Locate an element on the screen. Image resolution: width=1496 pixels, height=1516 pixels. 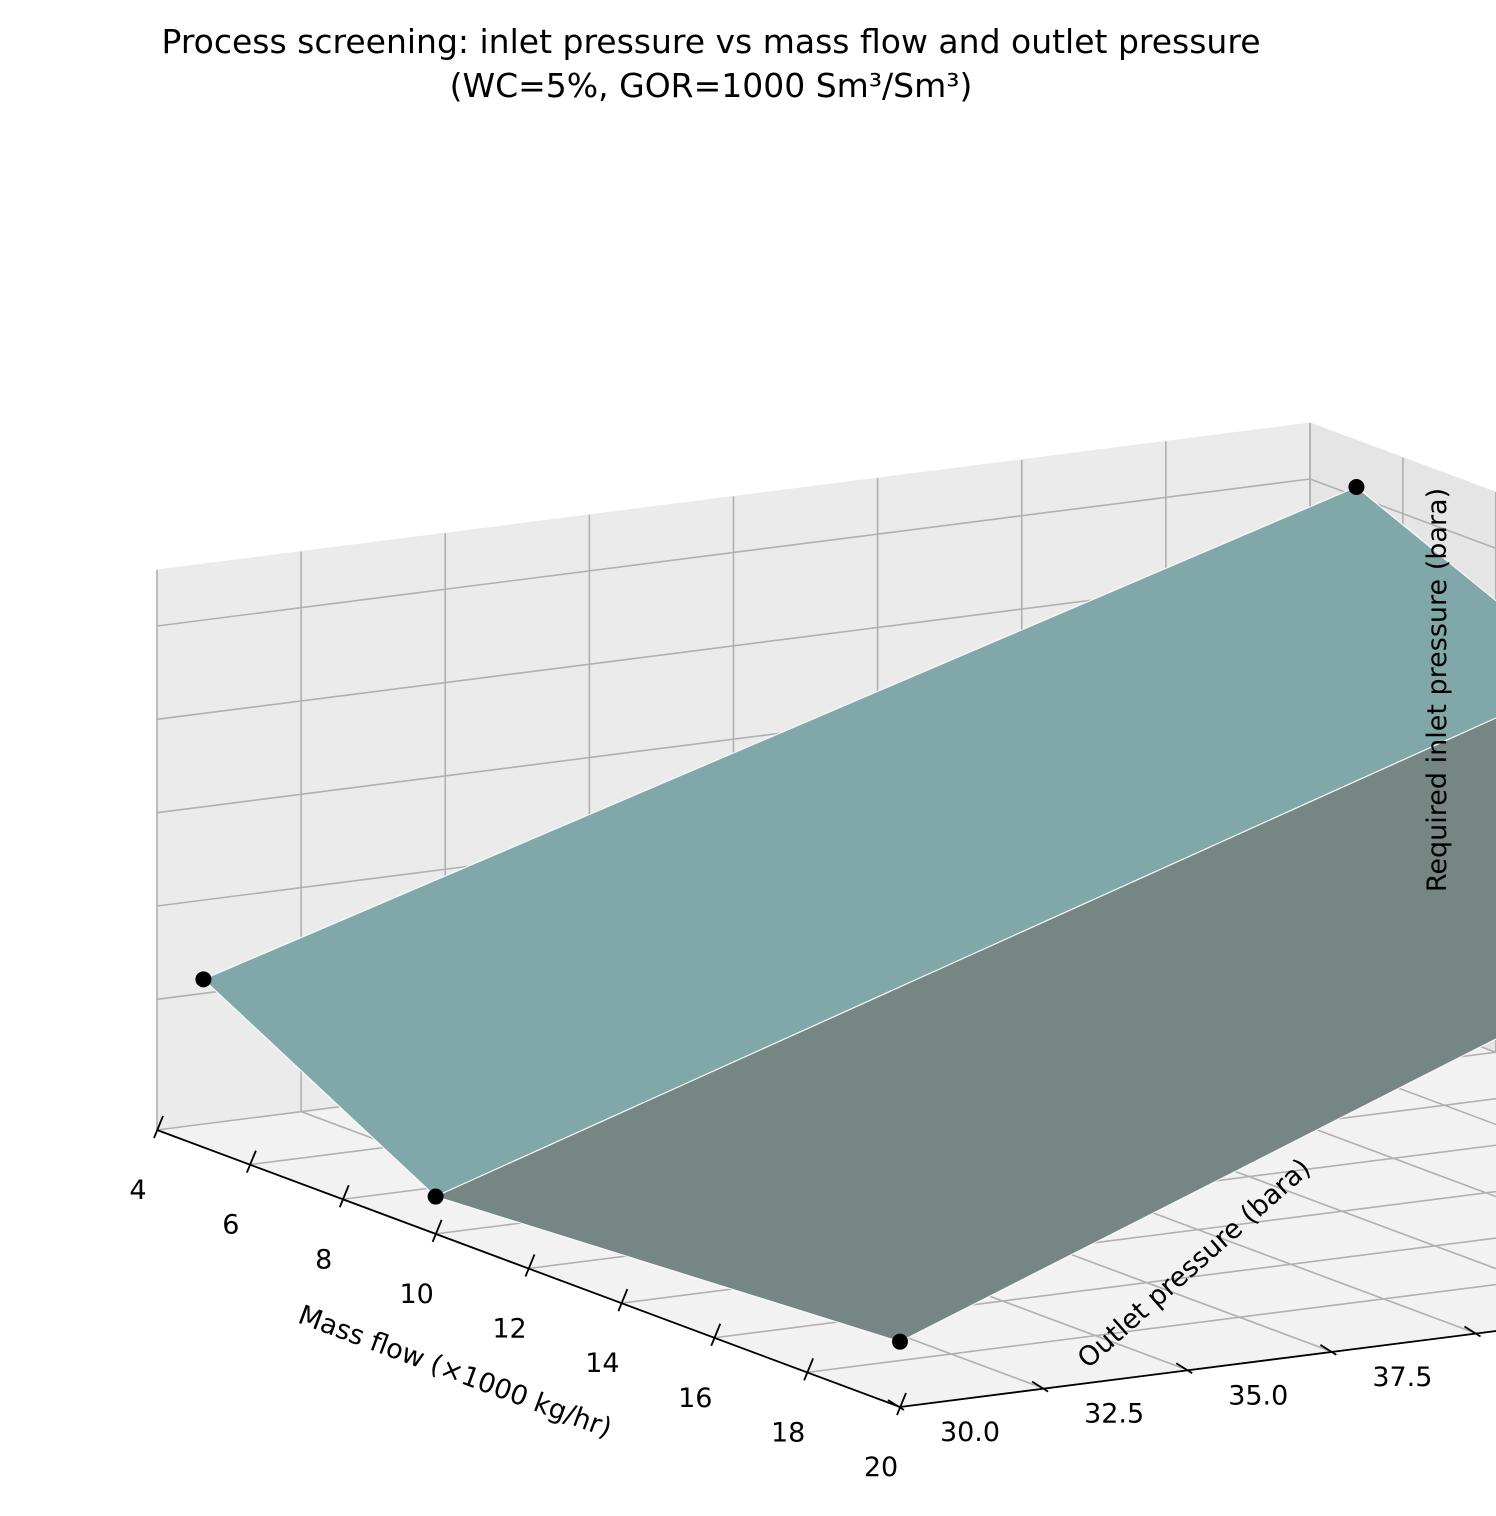
x-tick-label: 12 is located at coordinates (509, 1329).